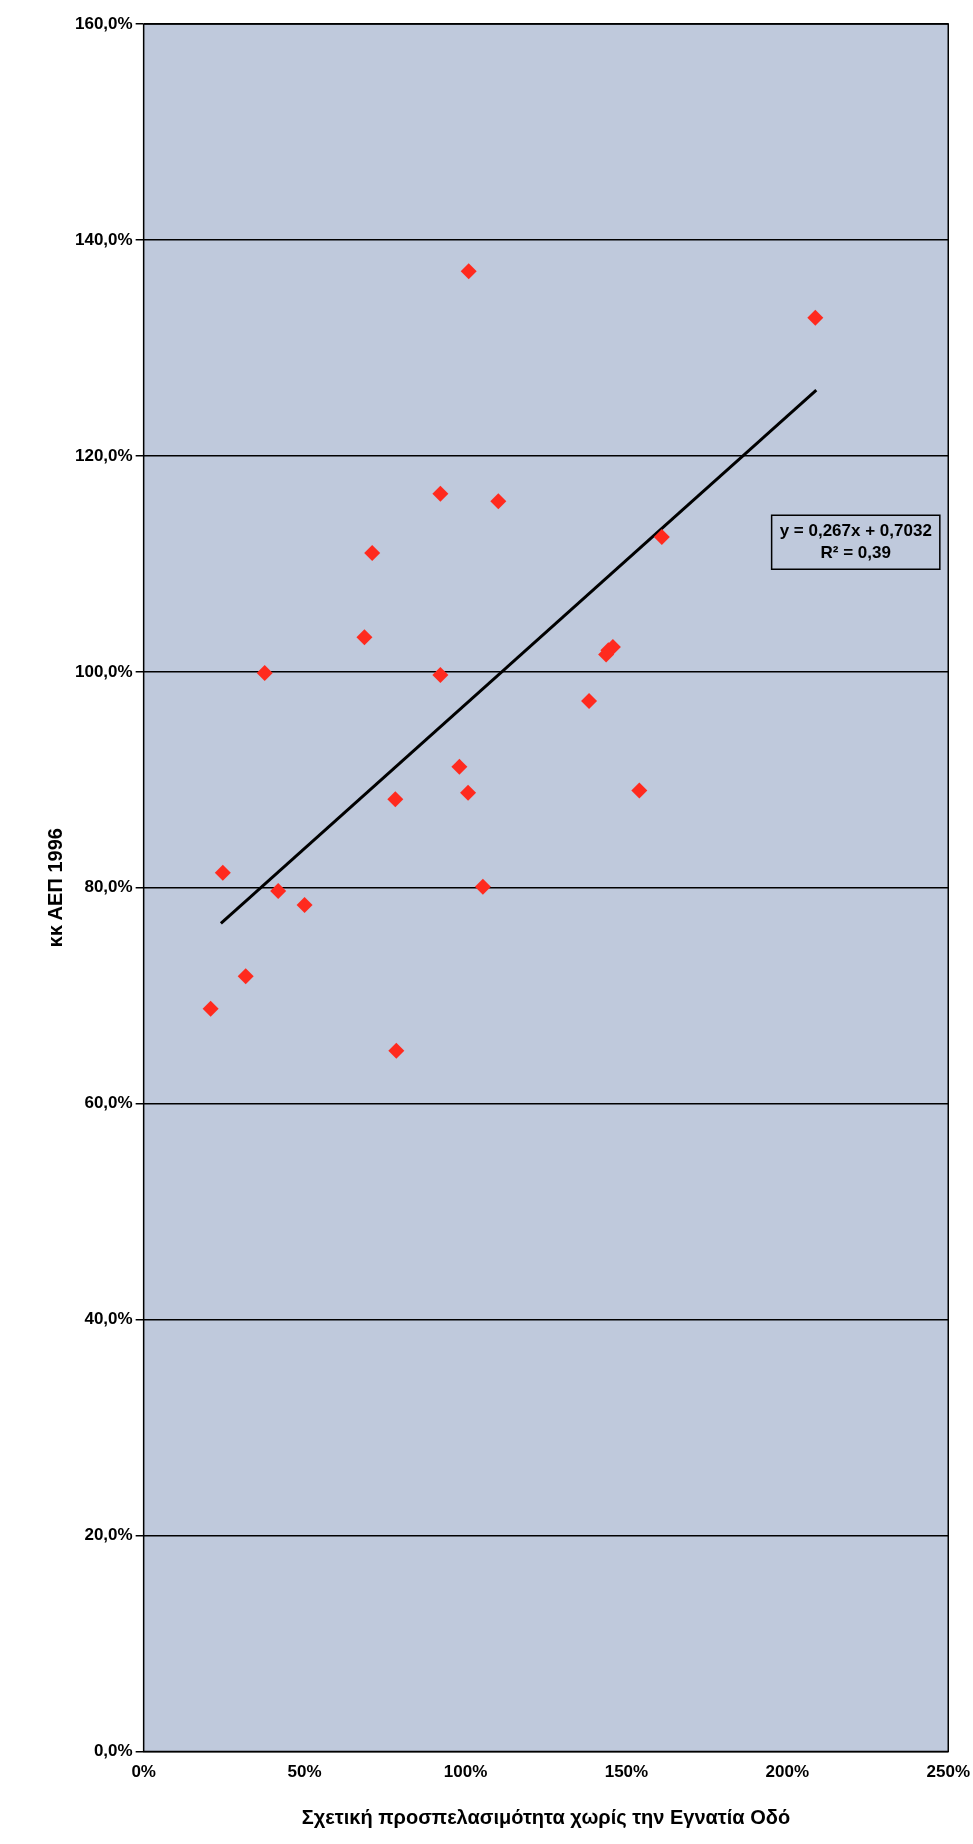  Describe the element at coordinates (54, 888) in the screenshot. I see `y-axis-title: κκ ΑΕΠ 1996` at that location.